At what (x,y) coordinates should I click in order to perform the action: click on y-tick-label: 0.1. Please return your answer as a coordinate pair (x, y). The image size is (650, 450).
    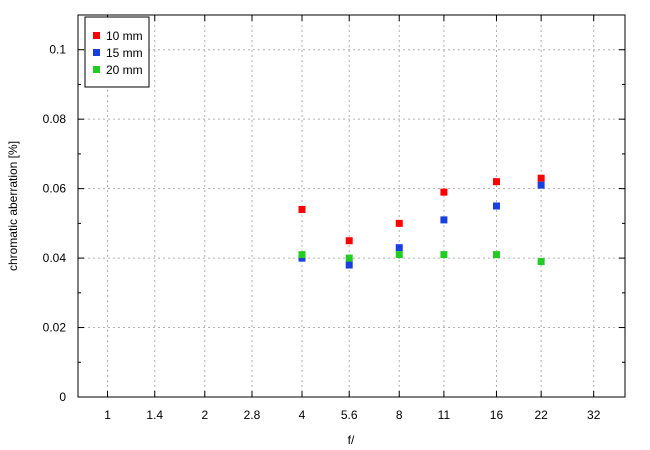
    Looking at the image, I should click on (57, 50).